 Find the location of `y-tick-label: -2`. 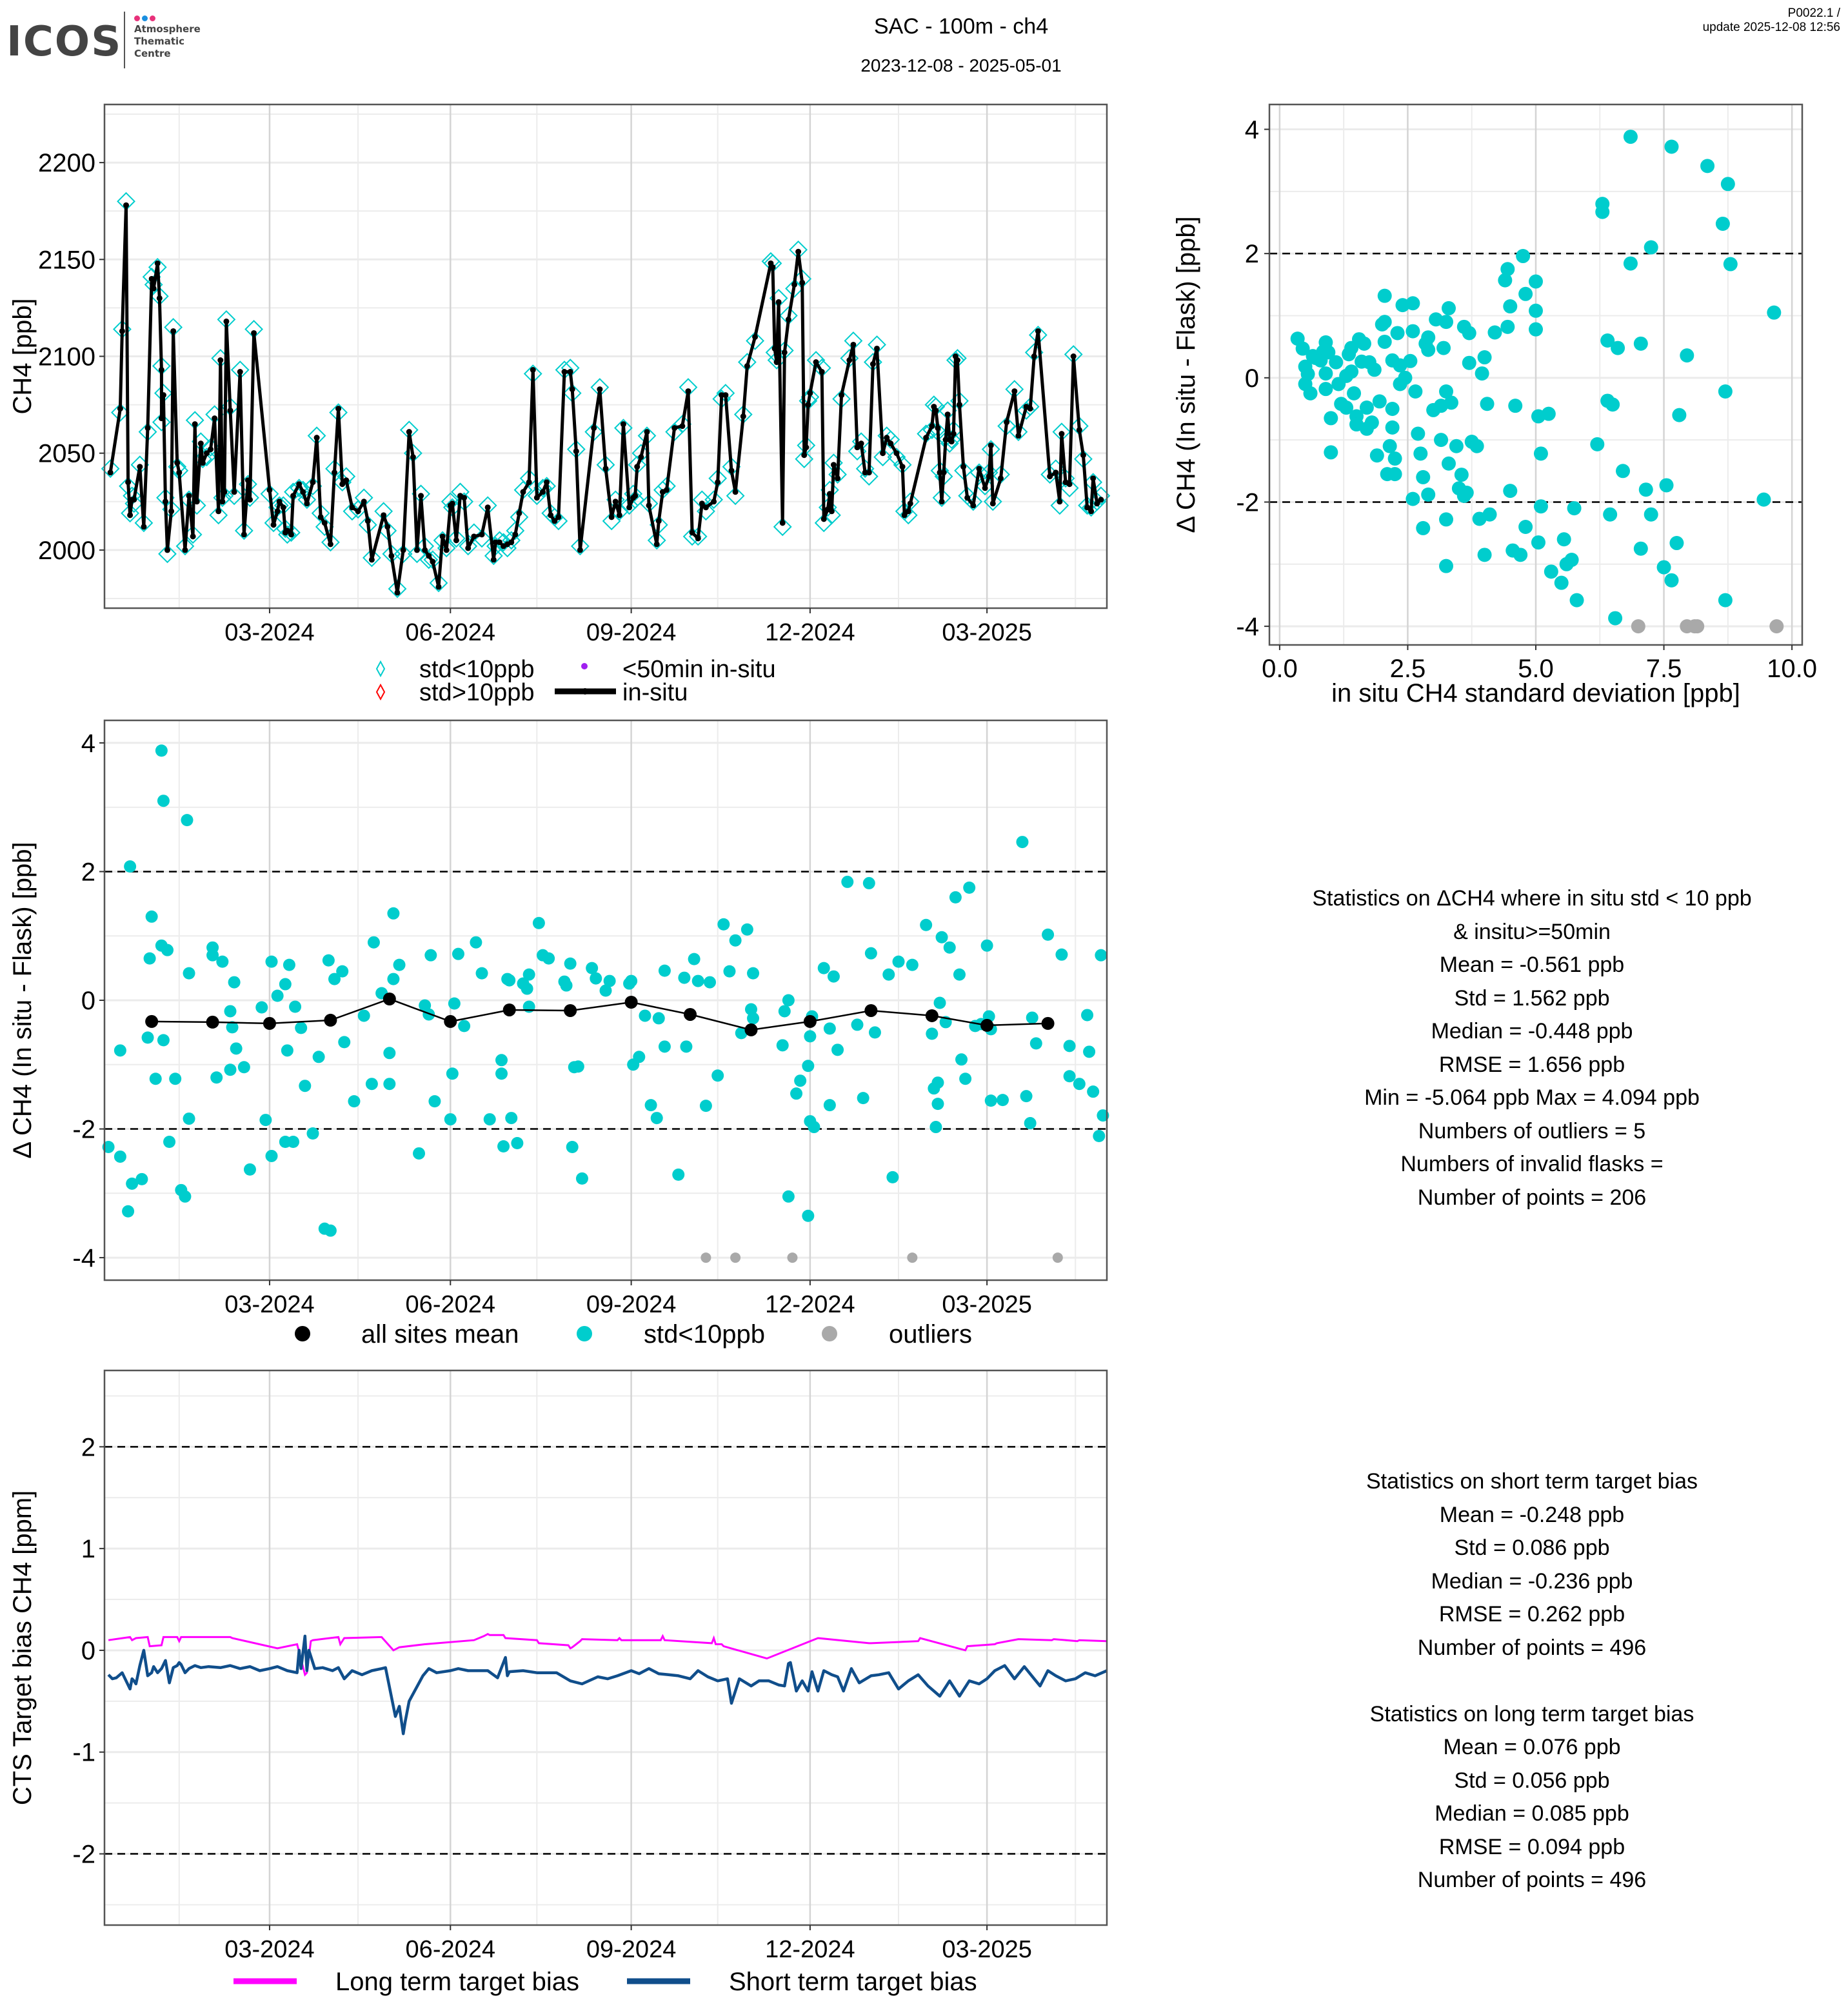

y-tick-label: -2 is located at coordinates (84, 1130).